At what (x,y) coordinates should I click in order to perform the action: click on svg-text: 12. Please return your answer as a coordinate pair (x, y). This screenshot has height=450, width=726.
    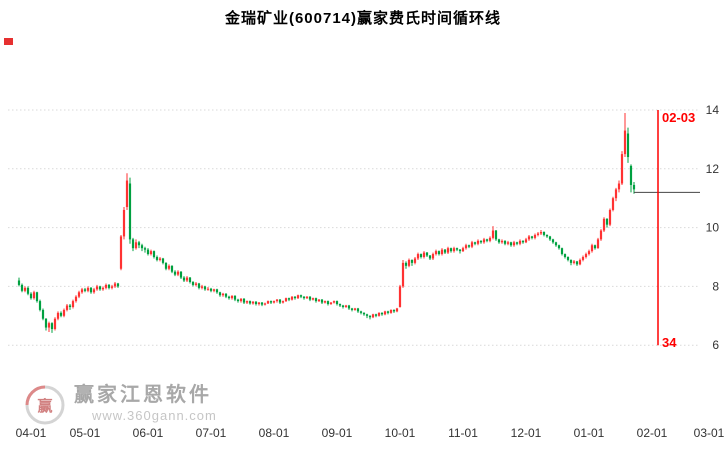
    Looking at the image, I should click on (713, 169).